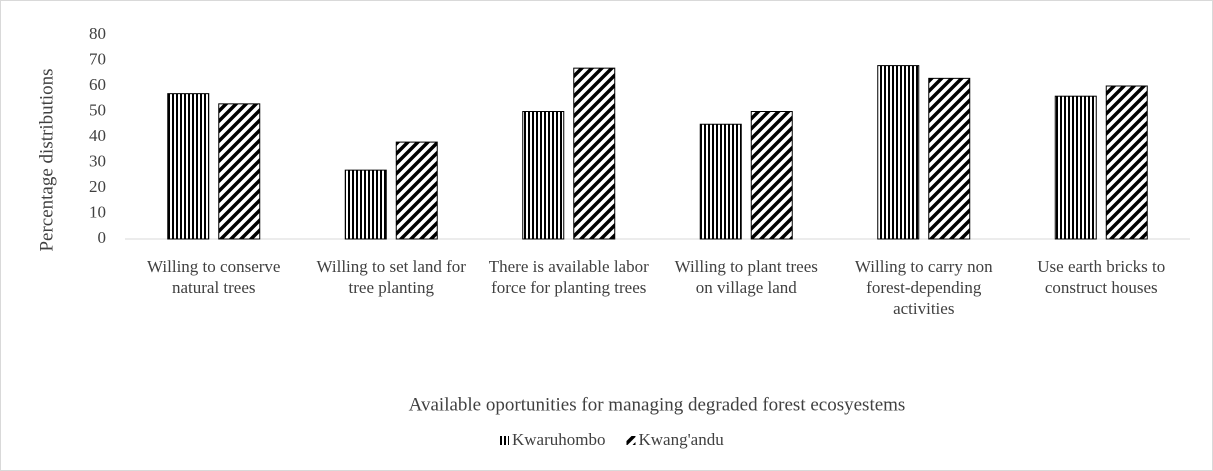 This screenshot has width=1213, height=471. Describe the element at coordinates (558, 439) in the screenshot. I see `legend-label: Kwaruhombo` at that location.